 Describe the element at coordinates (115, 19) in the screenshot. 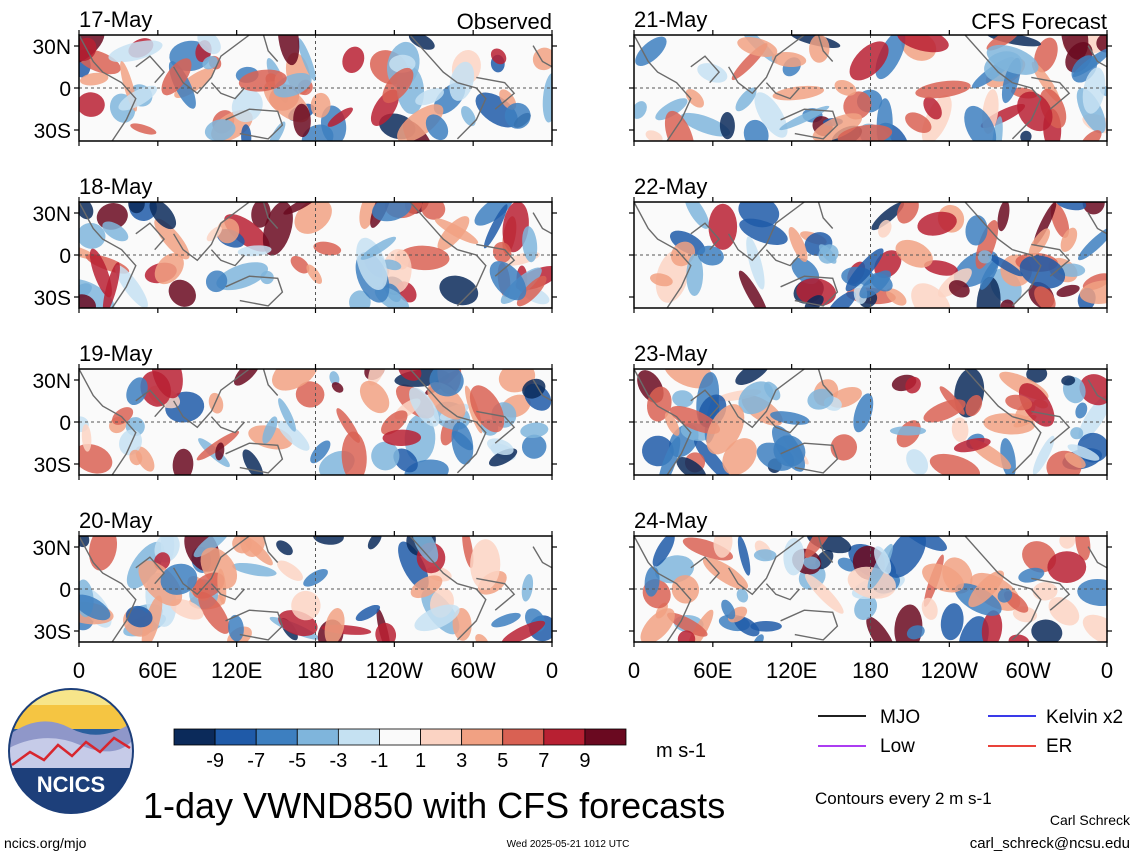

I see `panel-date: 17-May` at that location.